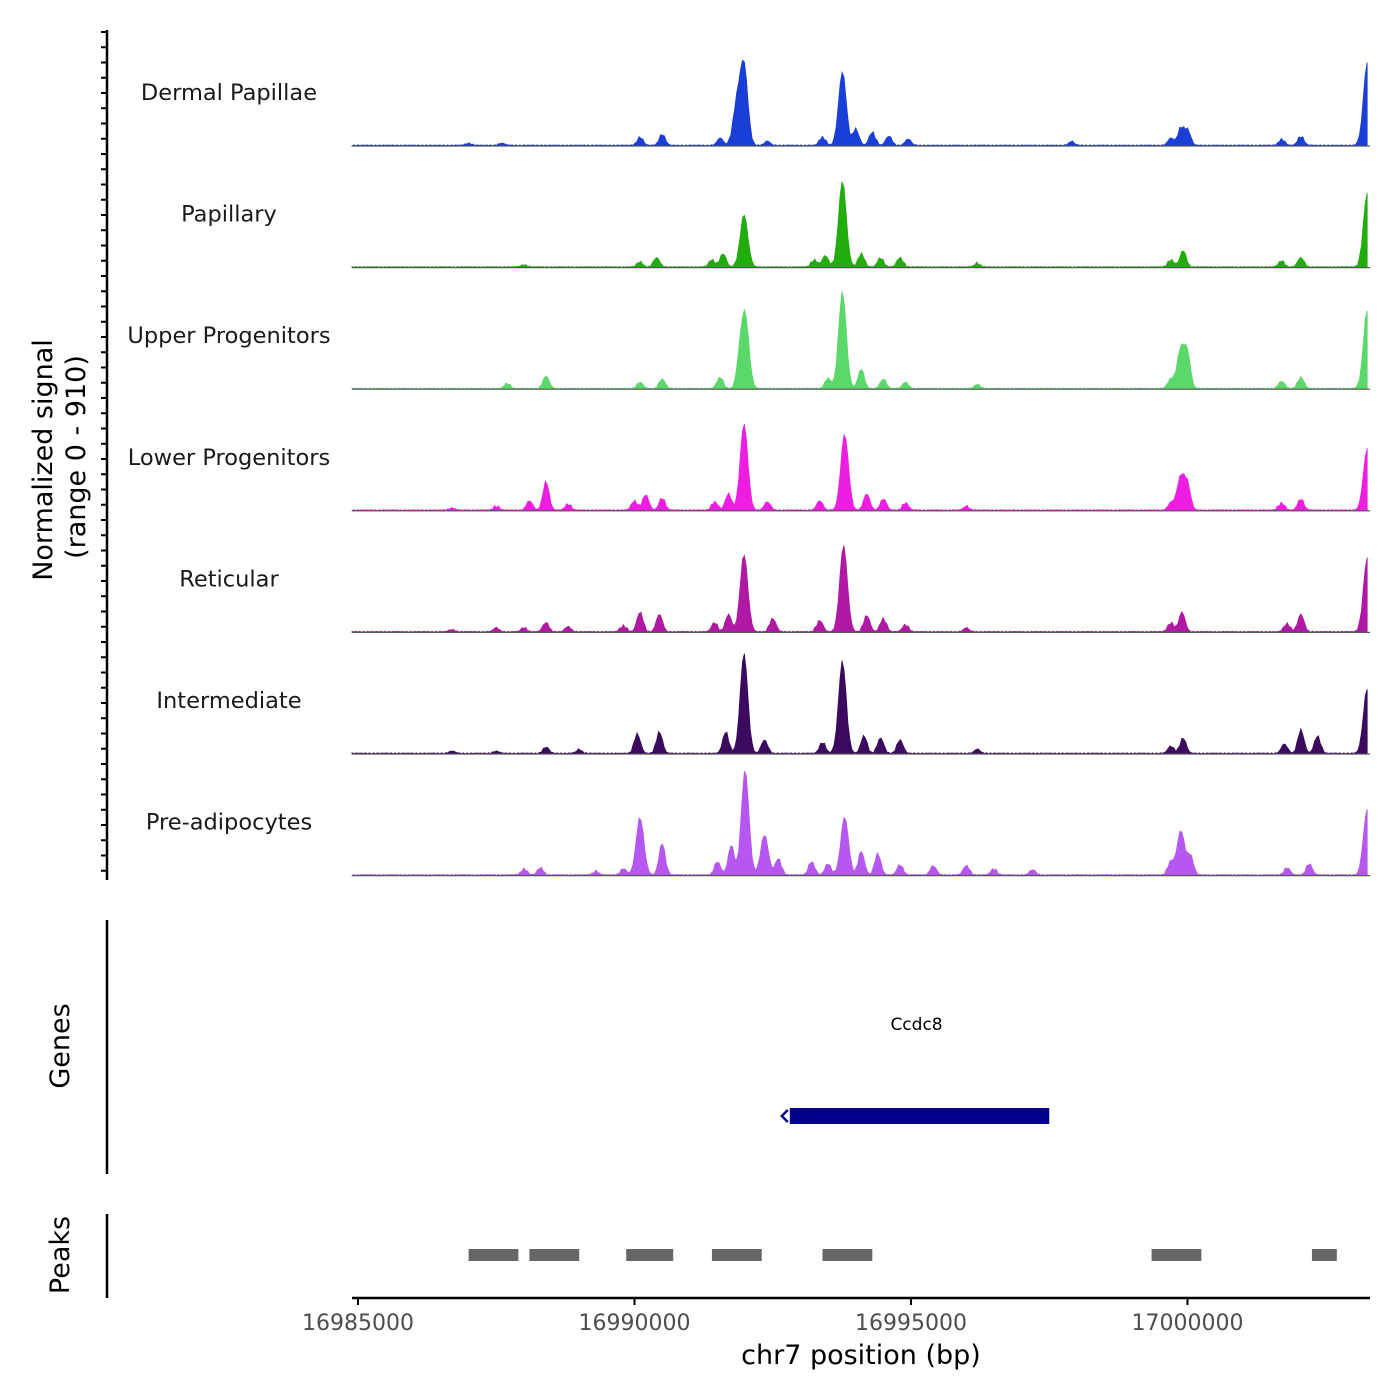 The image size is (1400, 1400). What do you see at coordinates (60, 1045) in the screenshot?
I see `genes-axis-label: Genes` at bounding box center [60, 1045].